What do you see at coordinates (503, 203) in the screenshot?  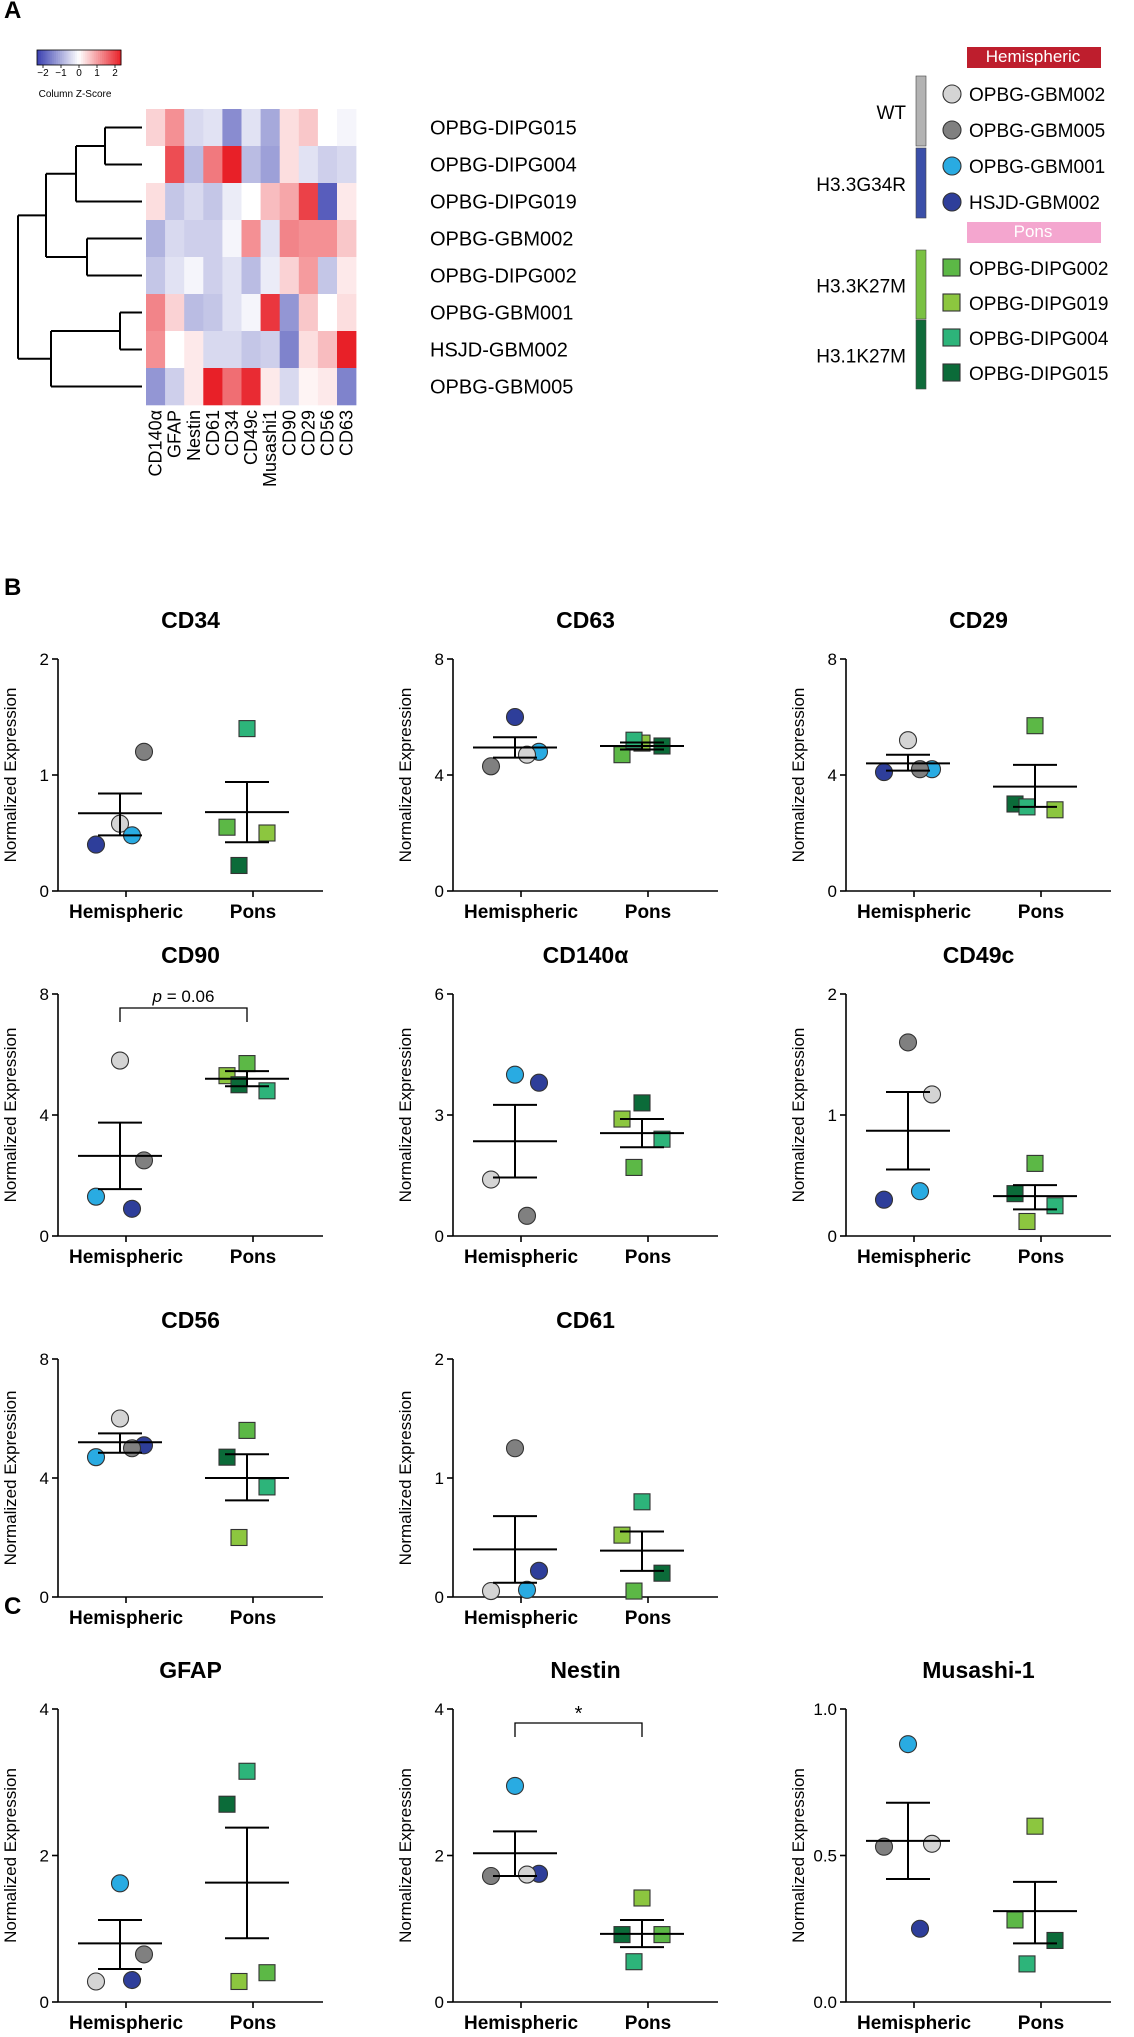 I see `heatmap-row-label: OPBG-DIPG019` at bounding box center [503, 203].